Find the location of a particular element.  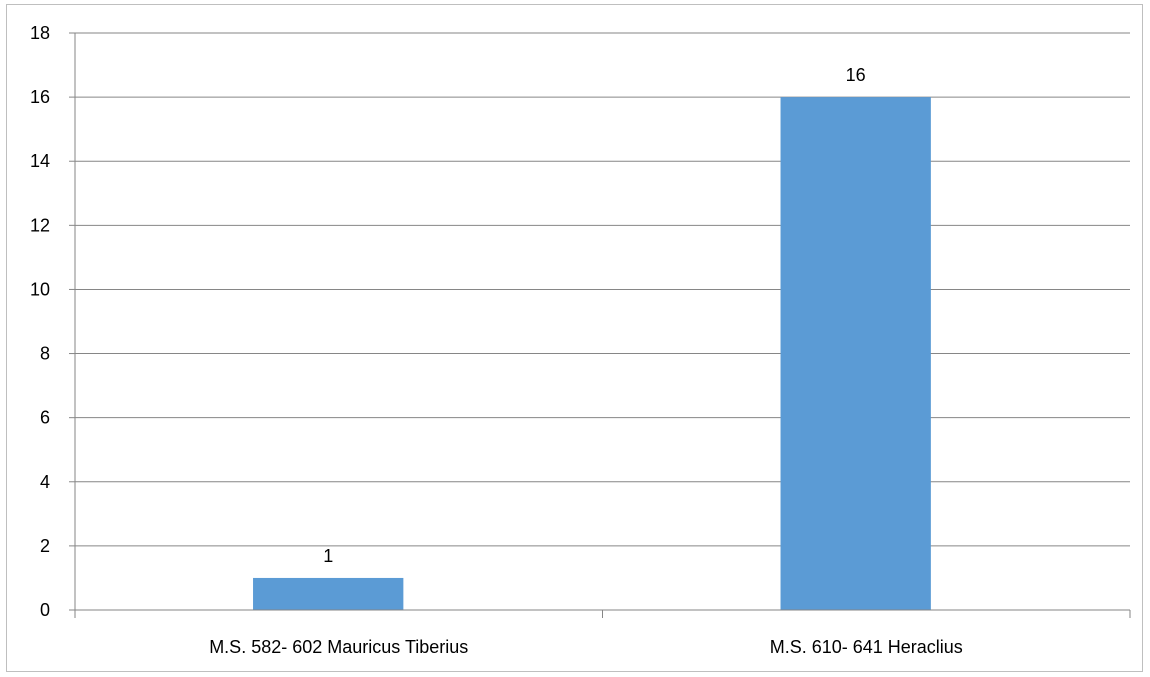

y-axis-ticks: 0 2 4 6 8 10 12 14 16 18 is located at coordinates (52, 321).